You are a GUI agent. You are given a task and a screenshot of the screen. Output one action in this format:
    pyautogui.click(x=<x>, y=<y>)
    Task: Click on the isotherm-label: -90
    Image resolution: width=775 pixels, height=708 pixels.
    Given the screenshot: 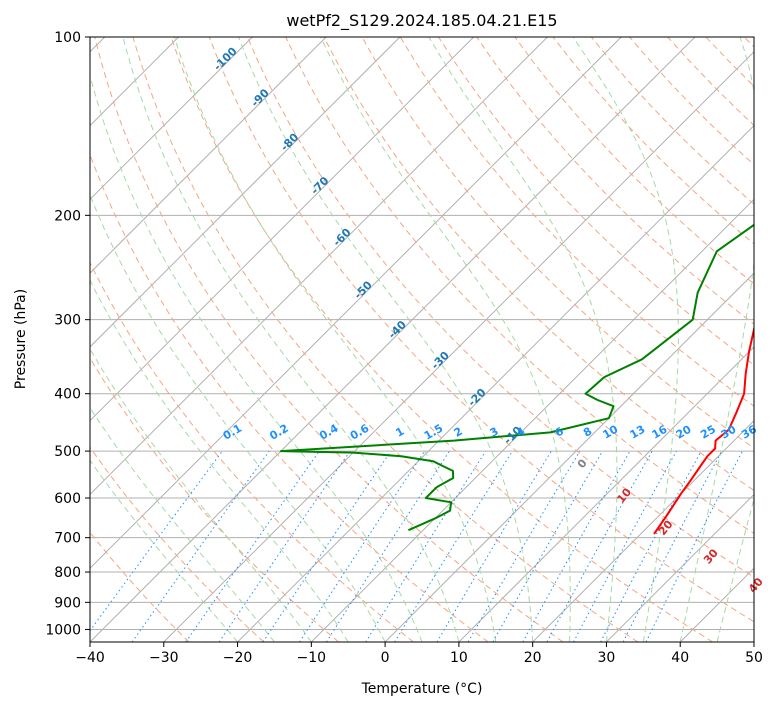 What is the action you would take?
    pyautogui.click(x=260, y=97)
    